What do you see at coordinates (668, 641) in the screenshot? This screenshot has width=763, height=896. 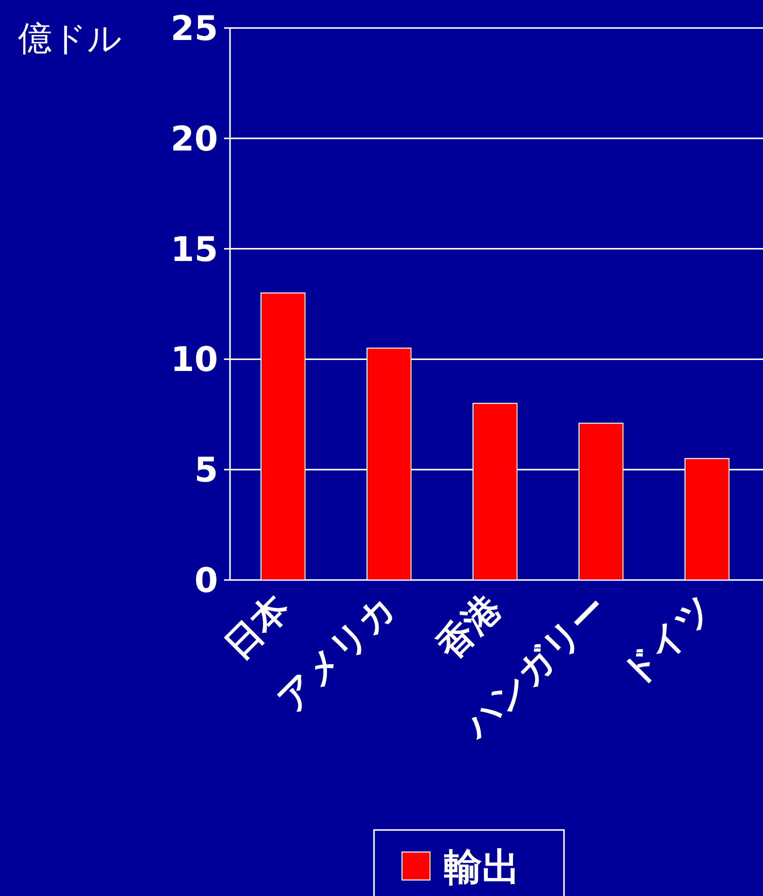 I see `x-tick-label: ドイツ` at bounding box center [668, 641].